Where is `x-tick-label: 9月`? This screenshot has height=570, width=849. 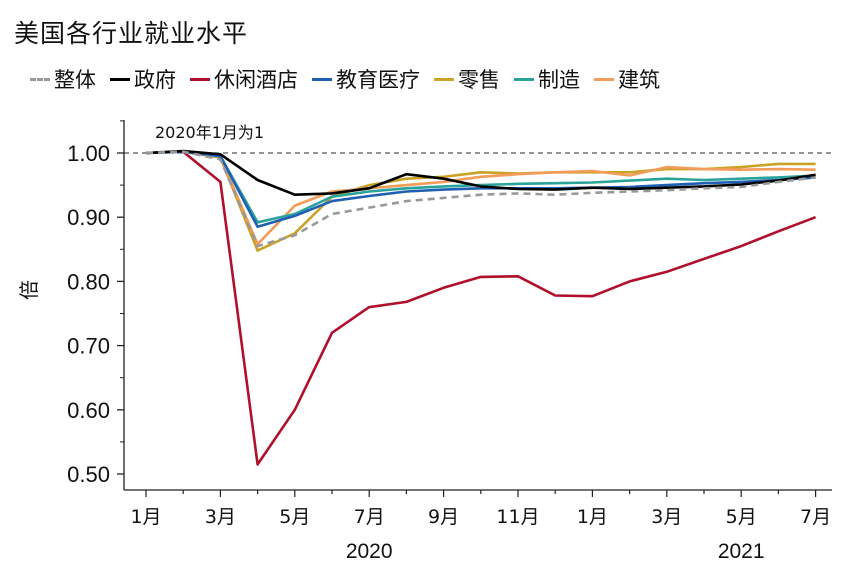
x-tick-label: 9月 is located at coordinates (443, 517).